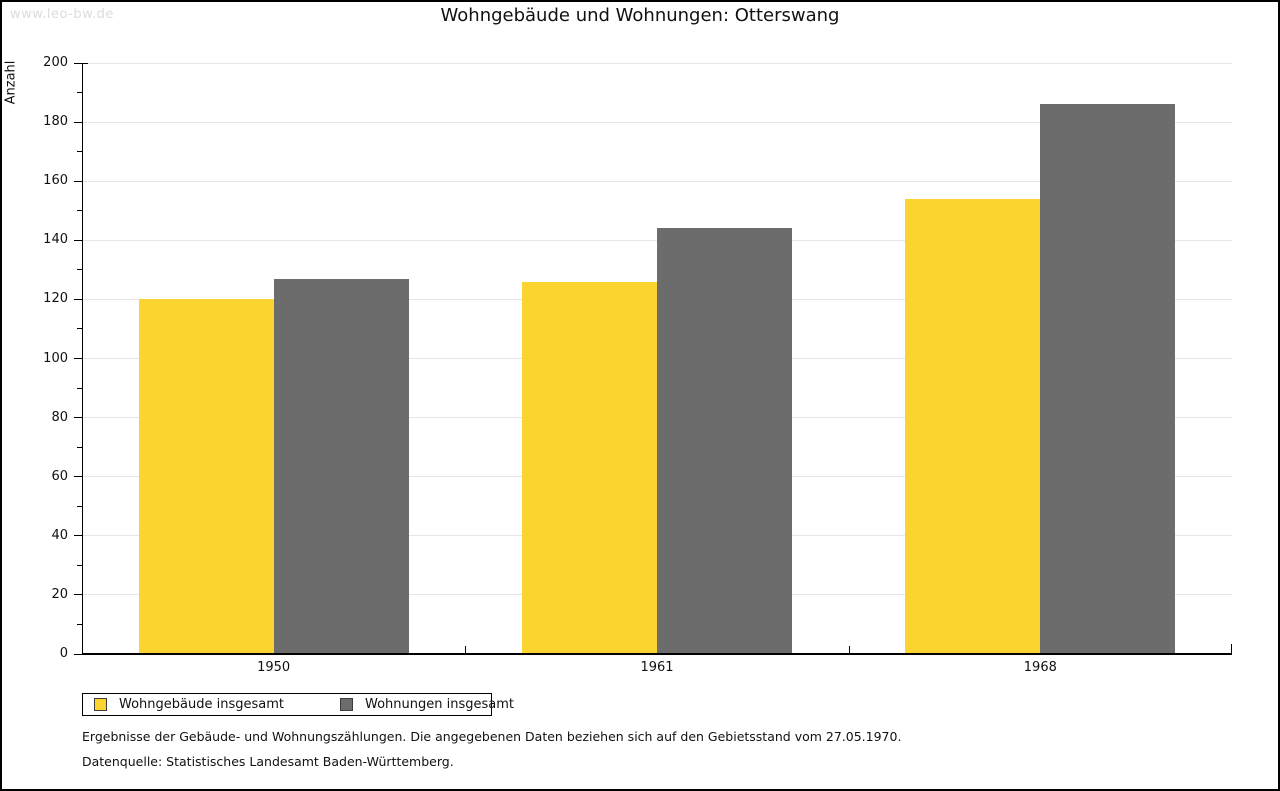  Describe the element at coordinates (55, 62) in the screenshot. I see `y-tick-label: 200` at that location.